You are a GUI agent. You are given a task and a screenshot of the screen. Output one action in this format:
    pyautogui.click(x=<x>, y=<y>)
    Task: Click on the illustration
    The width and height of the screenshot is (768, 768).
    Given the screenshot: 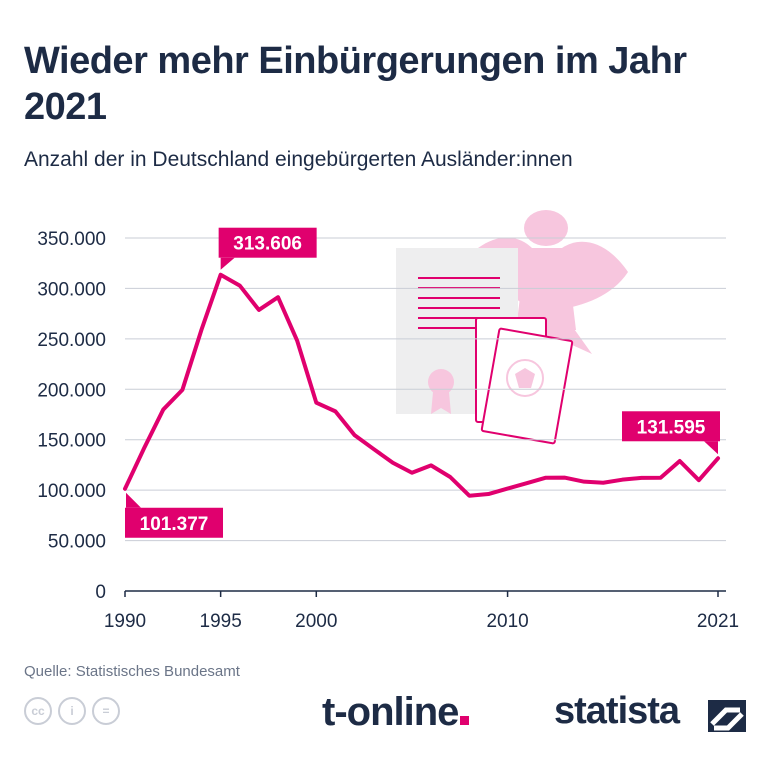 What is the action you would take?
    pyautogui.click(x=512, y=327)
    